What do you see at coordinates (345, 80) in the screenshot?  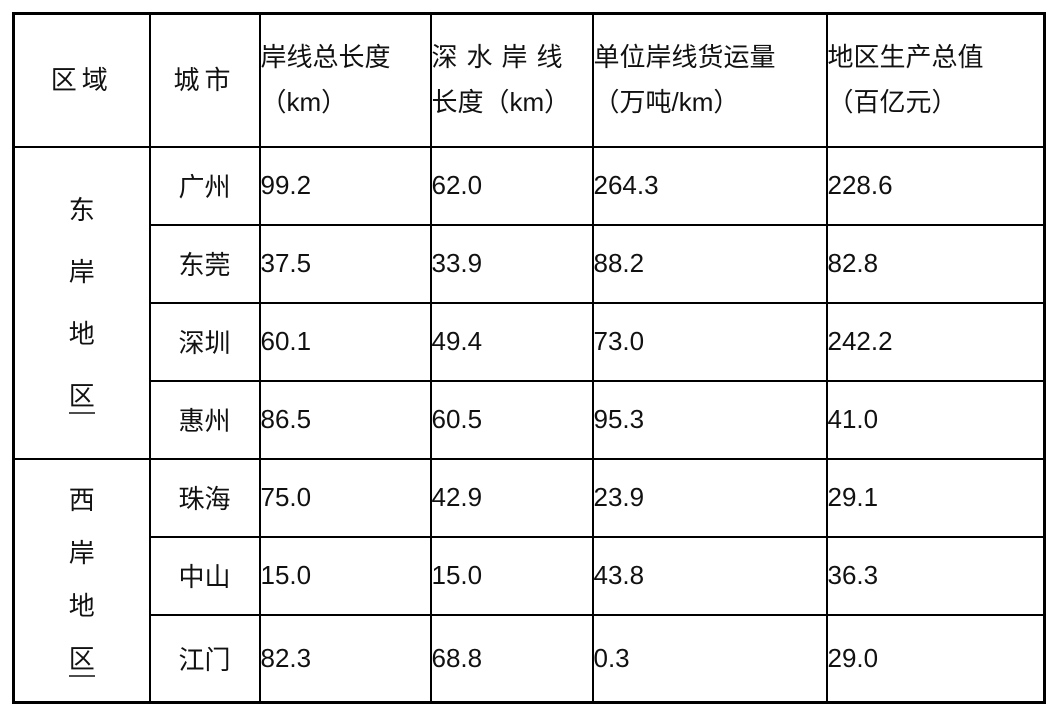 I see `column-header-total-length: 岸线总长度 （km）` at bounding box center [345, 80].